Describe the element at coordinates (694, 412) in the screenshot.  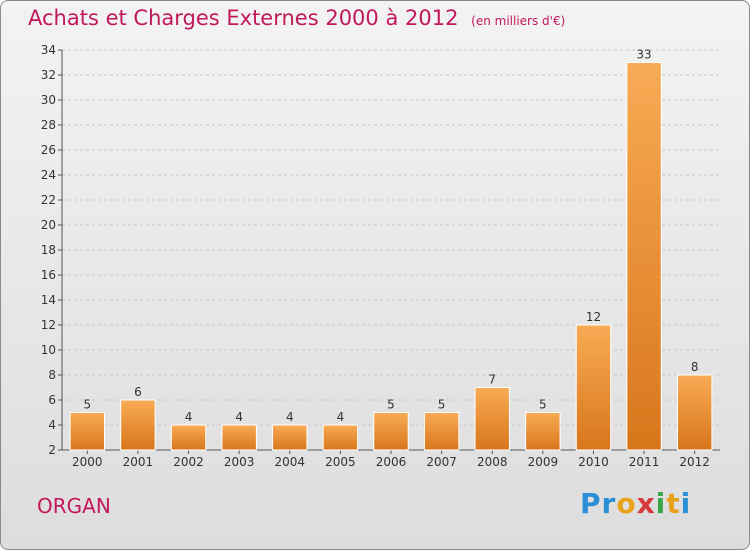
I see `bar-2012` at that location.